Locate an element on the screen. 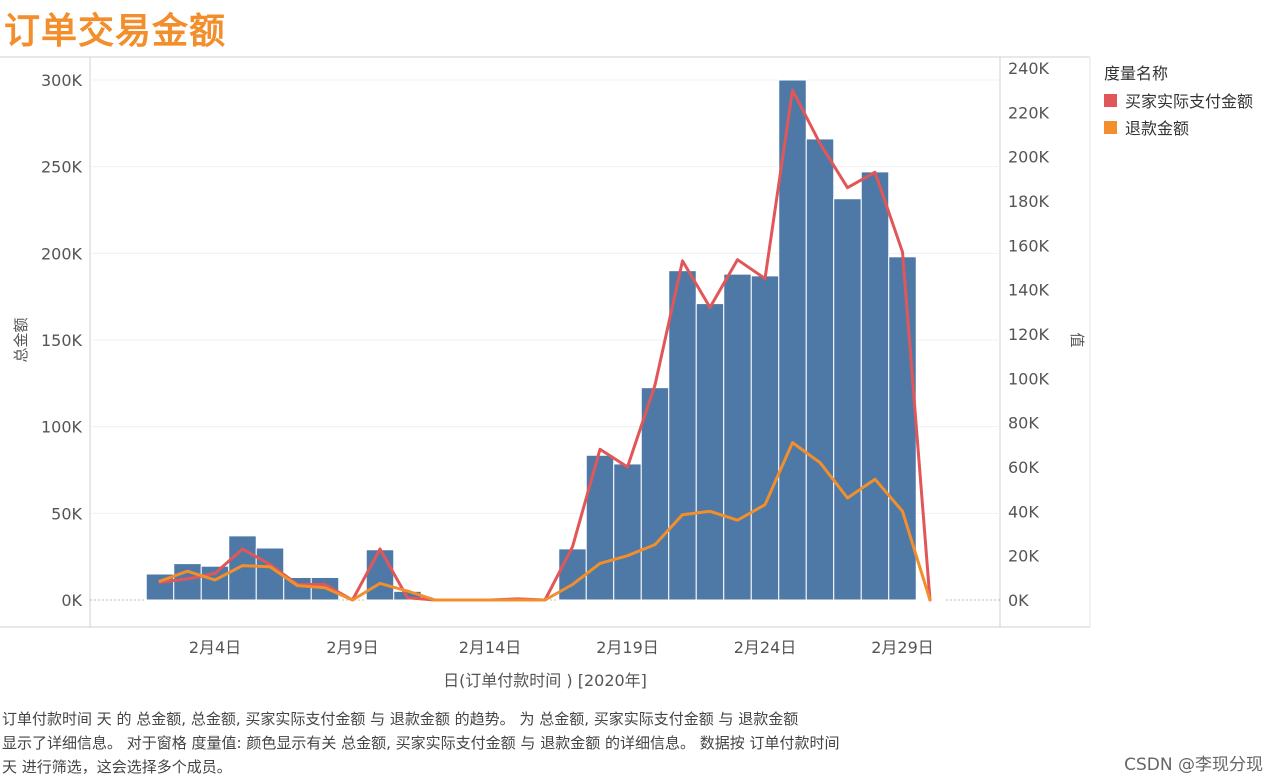 This screenshot has height=782, width=1277. y-right-tick-label: 40K is located at coordinates (1023, 511).